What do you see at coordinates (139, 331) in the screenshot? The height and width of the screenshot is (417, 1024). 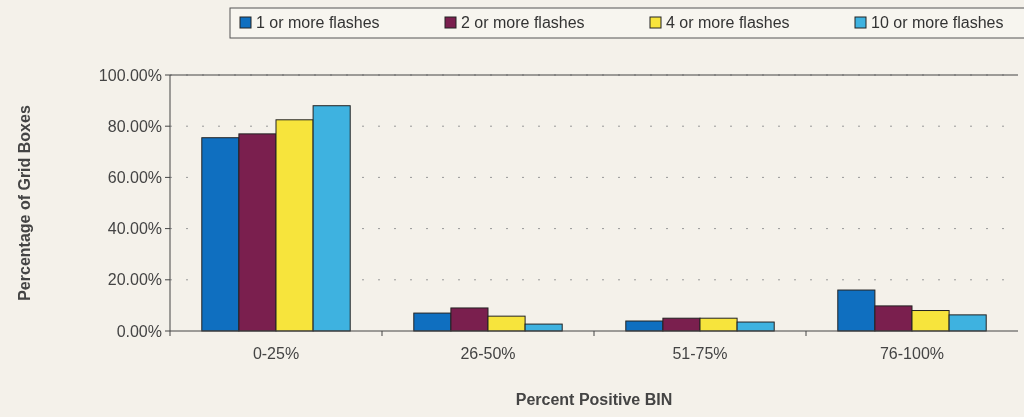 I see `y-tick-label: 0.00%` at bounding box center [139, 331].